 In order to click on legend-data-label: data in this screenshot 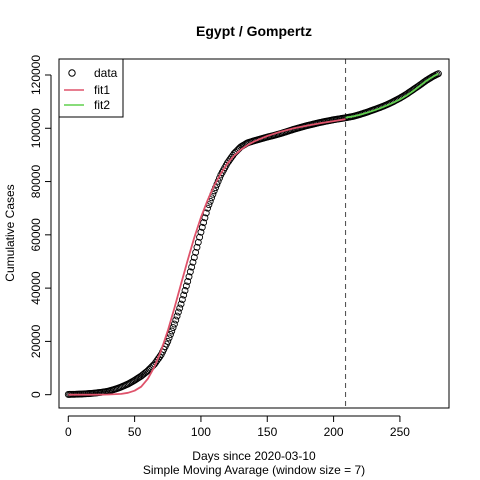, I will do `click(106, 73)`.